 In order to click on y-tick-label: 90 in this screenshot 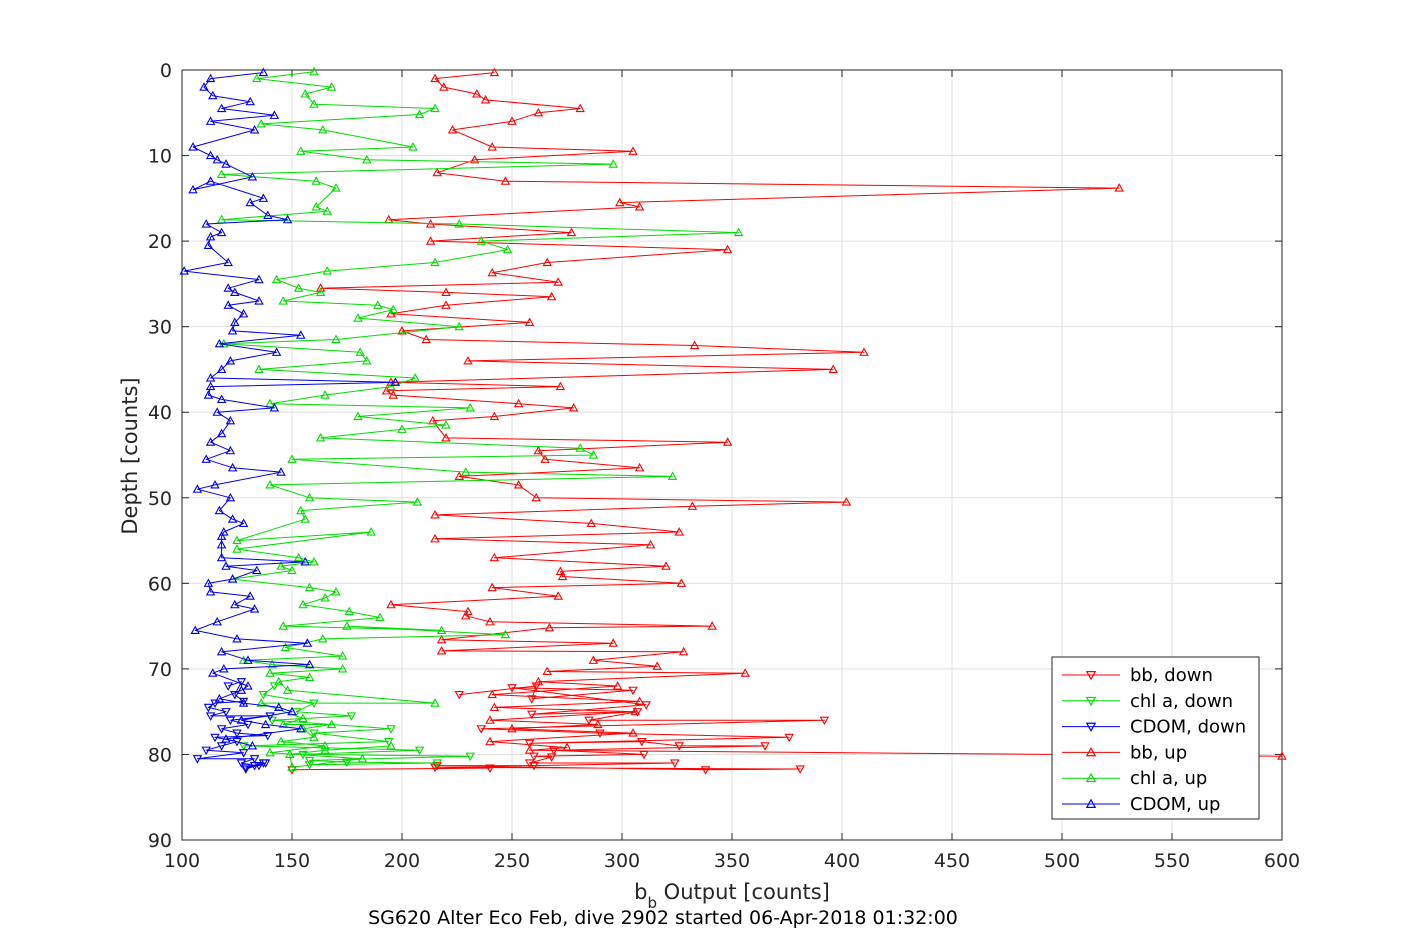, I will do `click(160, 841)`.